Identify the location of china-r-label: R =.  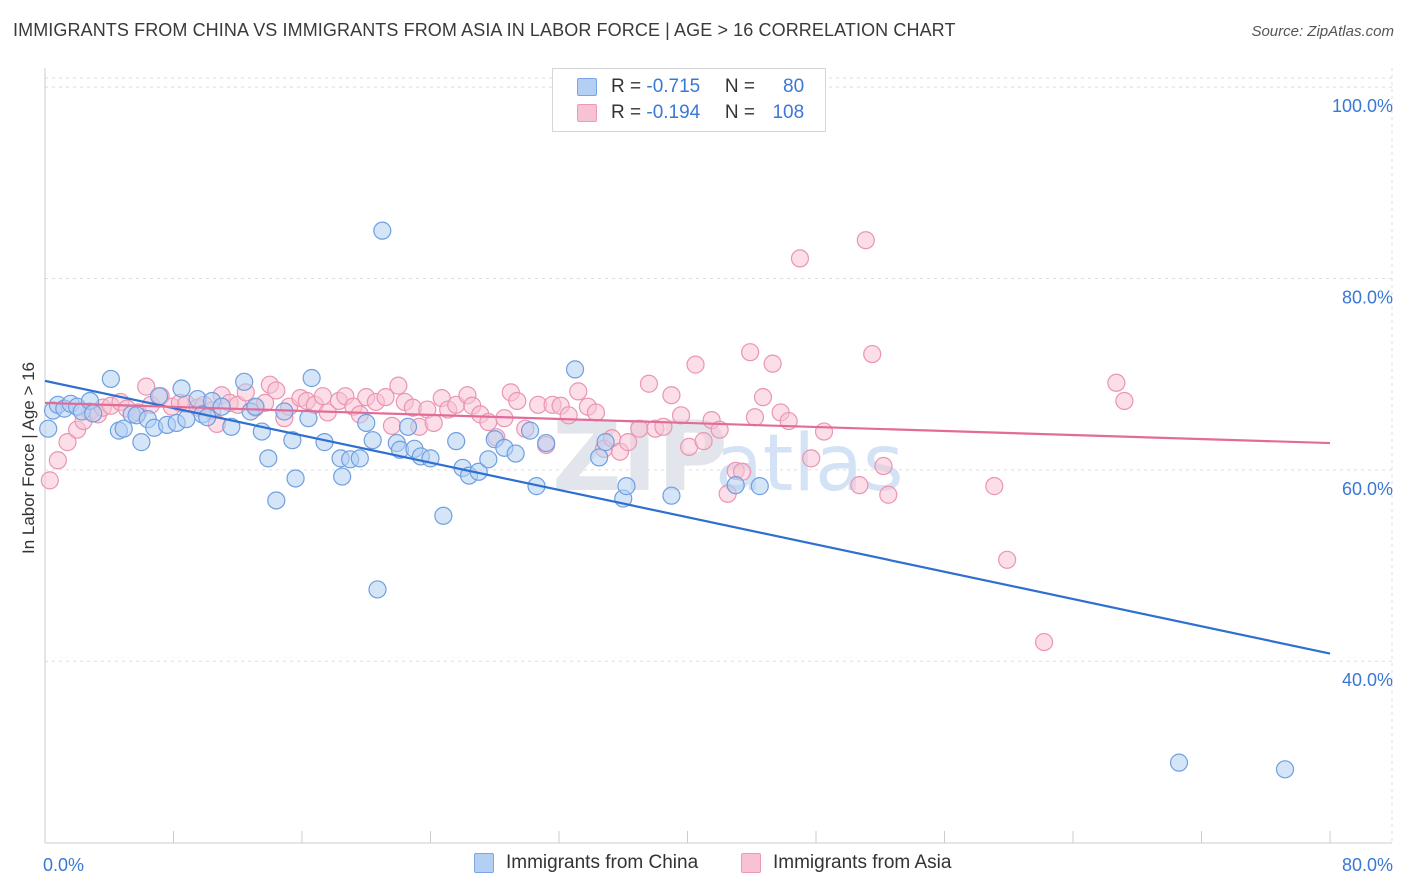
(629, 86).